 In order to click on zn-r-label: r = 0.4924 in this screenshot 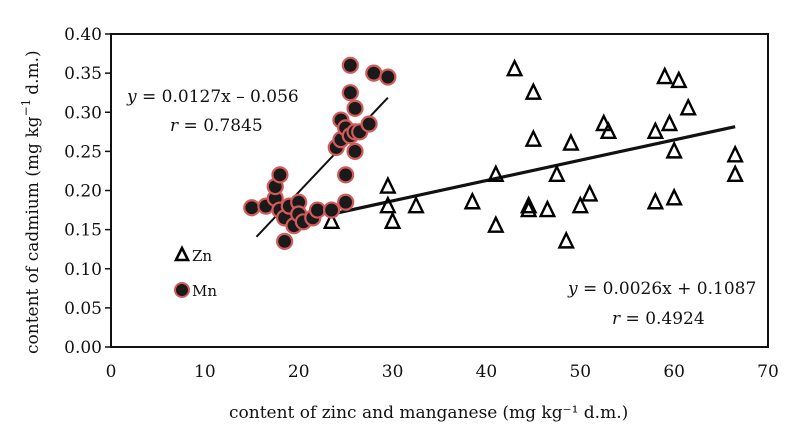, I will do `click(658, 319)`.